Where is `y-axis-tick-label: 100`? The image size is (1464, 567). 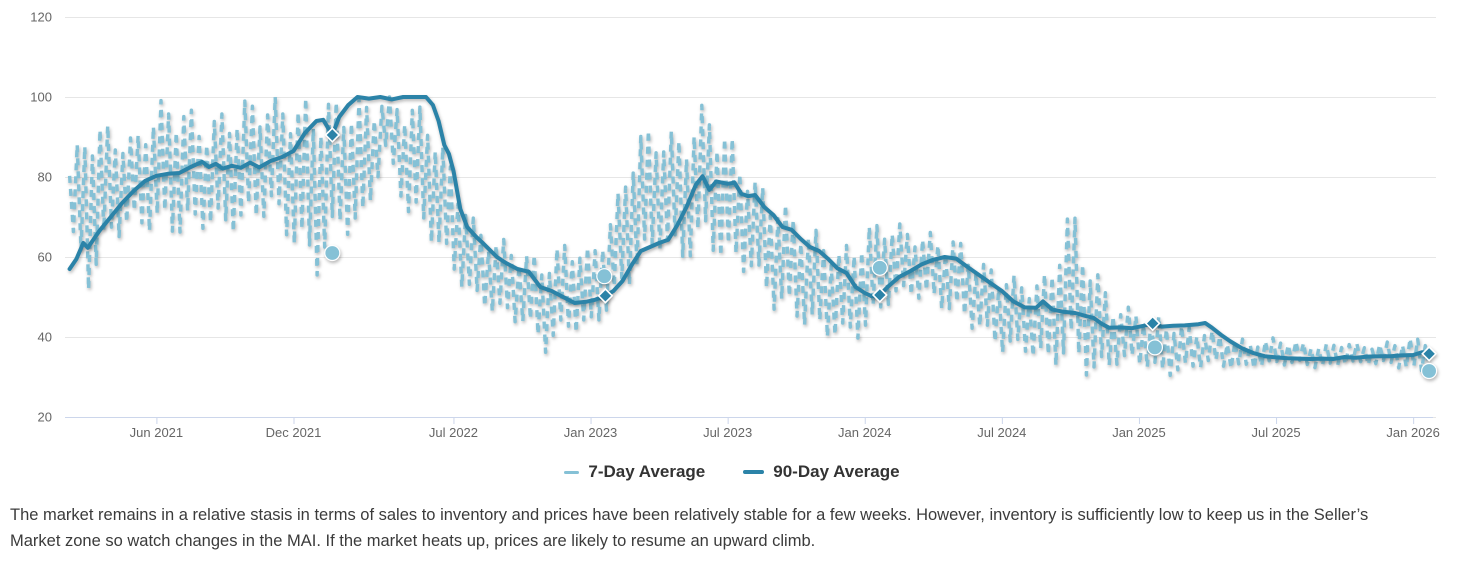 y-axis-tick-label: 100 is located at coordinates (41, 97).